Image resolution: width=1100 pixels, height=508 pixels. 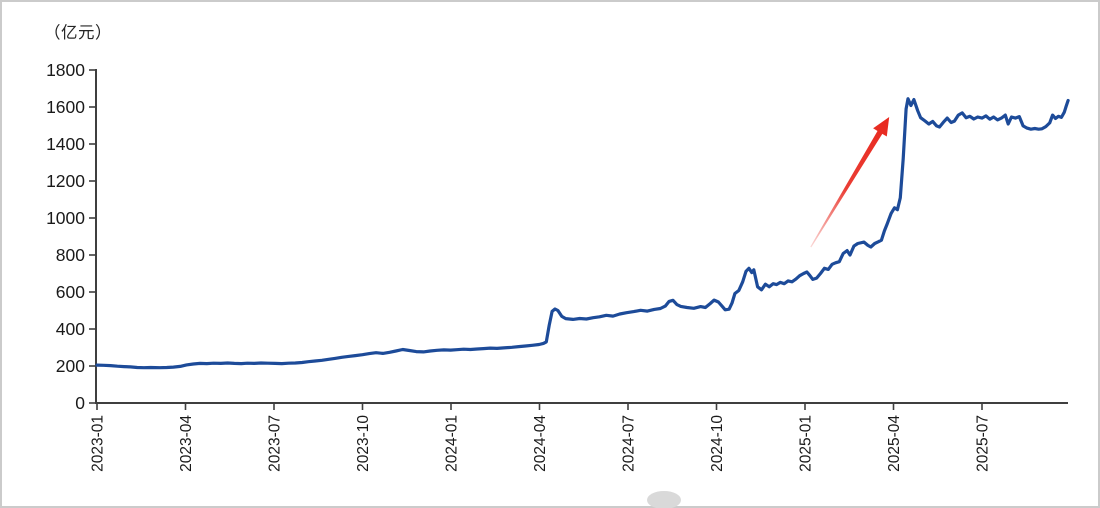 I want to click on y-tick-label: 1600, so click(x=65, y=107).